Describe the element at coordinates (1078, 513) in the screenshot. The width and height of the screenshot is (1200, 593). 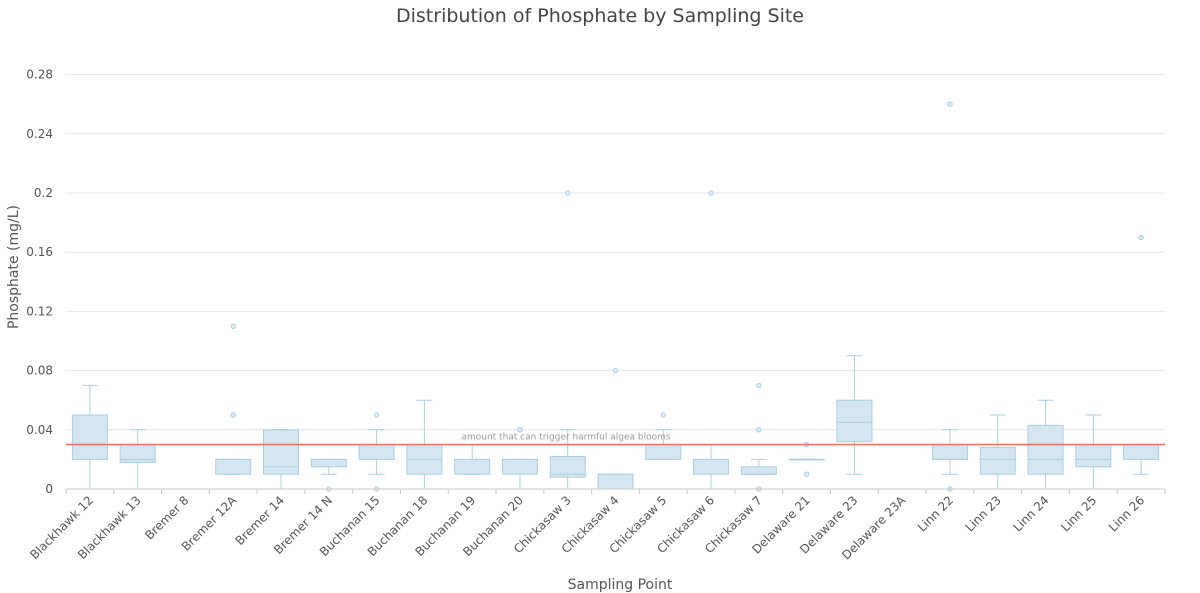
I see `x-category-label: Linn 25` at that location.